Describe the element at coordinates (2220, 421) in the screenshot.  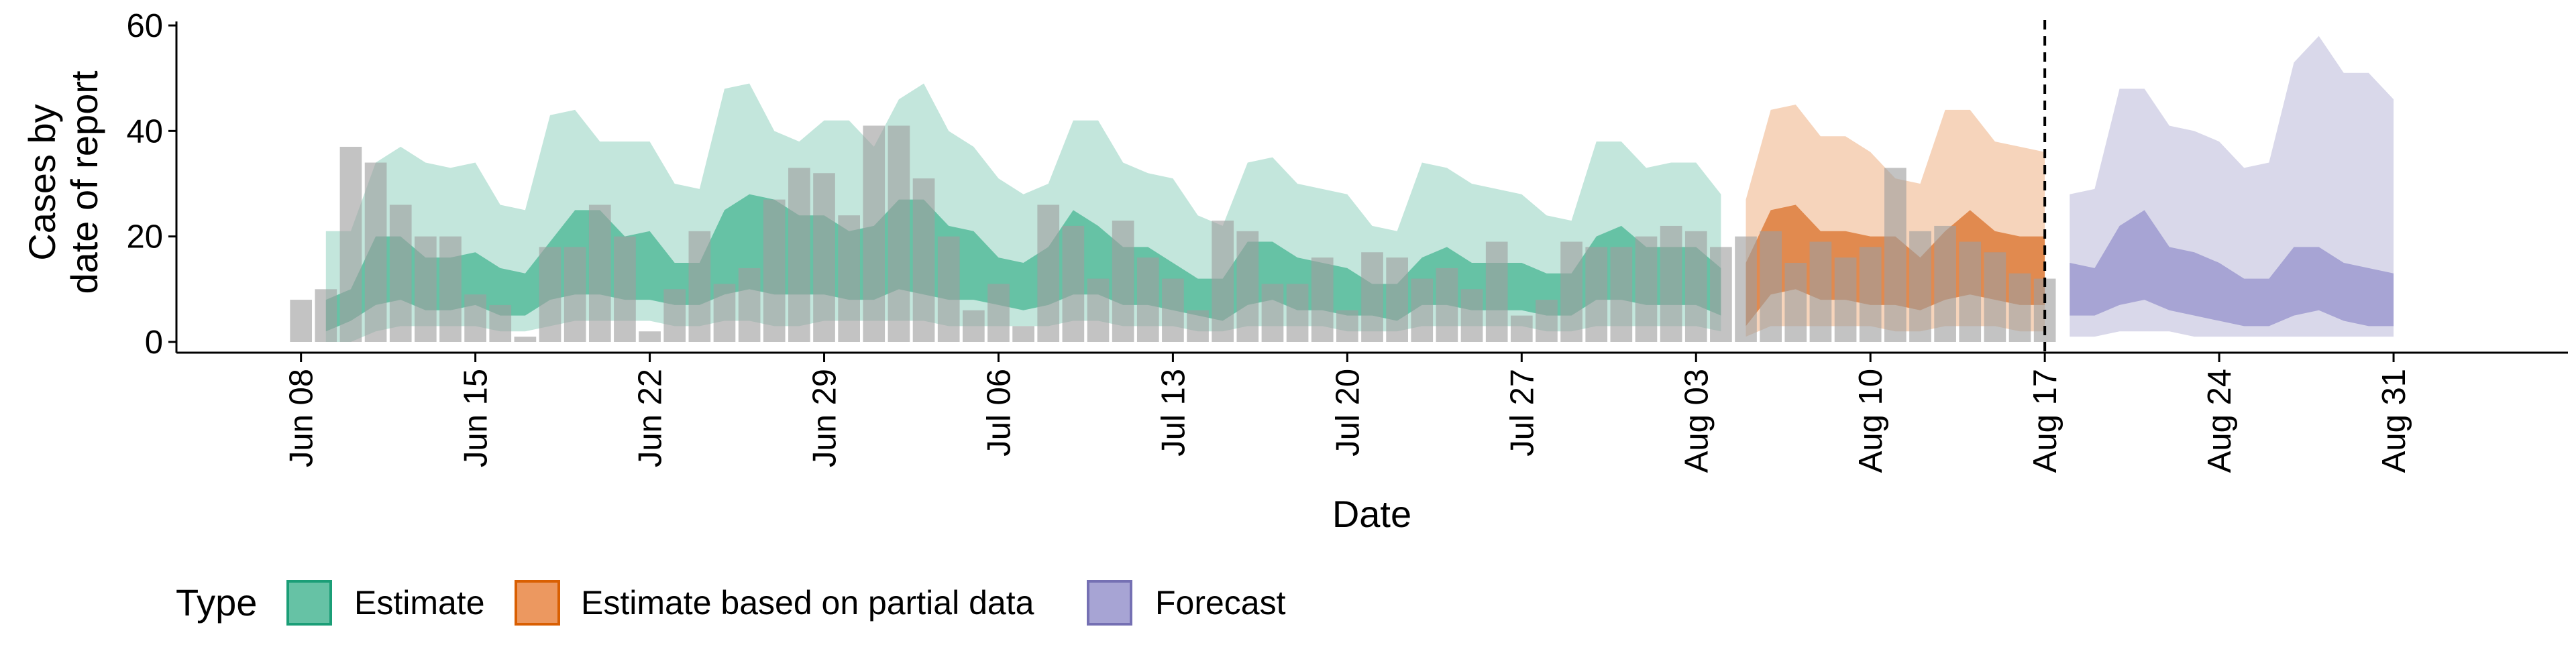
I see `x-tick-label: Aug 24` at that location.